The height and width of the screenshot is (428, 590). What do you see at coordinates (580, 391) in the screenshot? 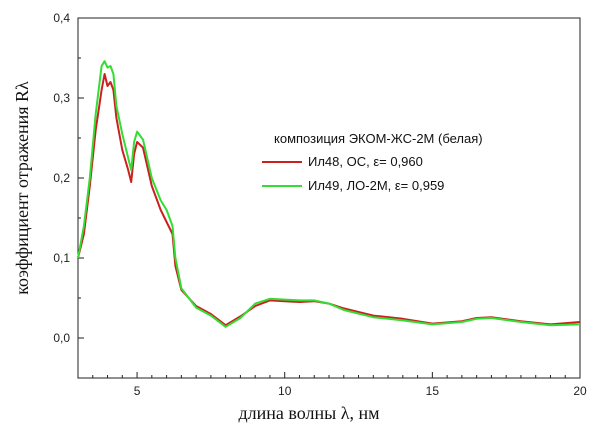
I see `x-tick-label: 20` at bounding box center [580, 391].